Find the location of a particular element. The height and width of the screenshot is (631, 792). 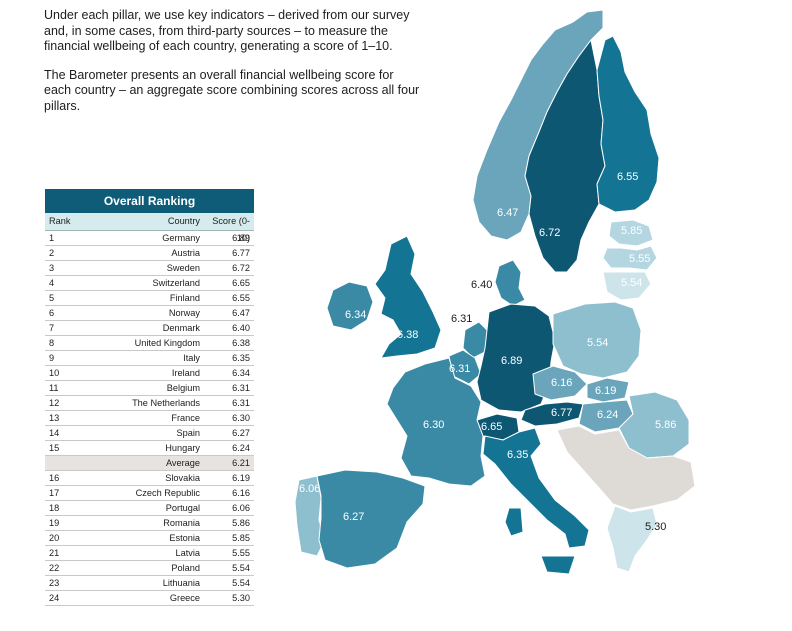

country-czech is located at coordinates (560, 383).